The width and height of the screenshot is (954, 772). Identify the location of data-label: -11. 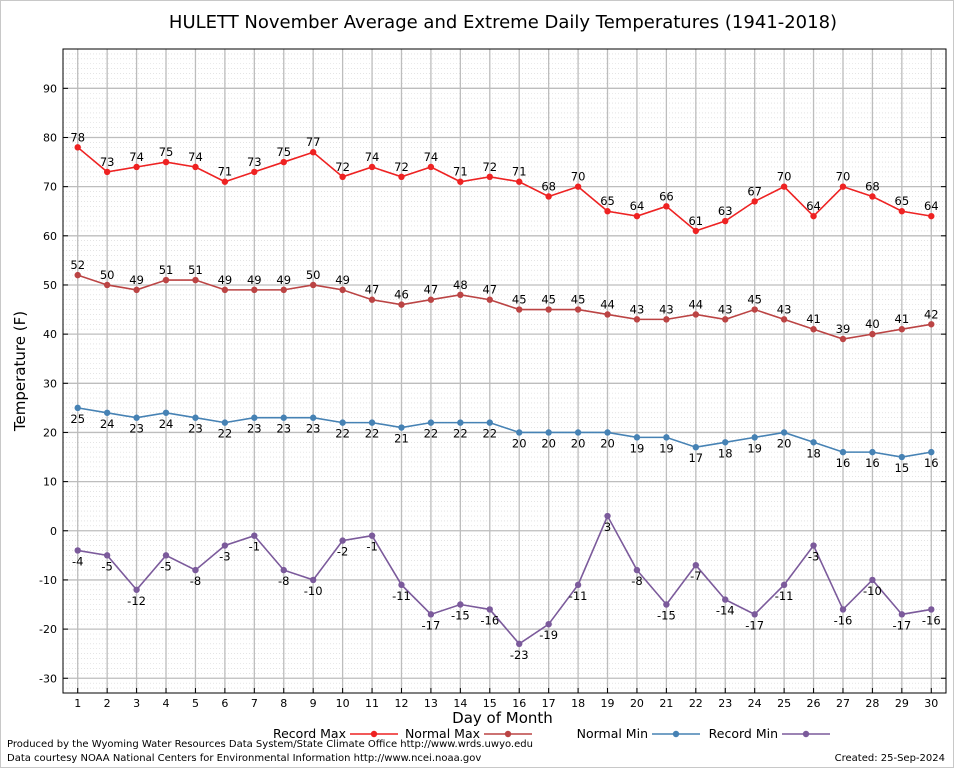
(578, 596).